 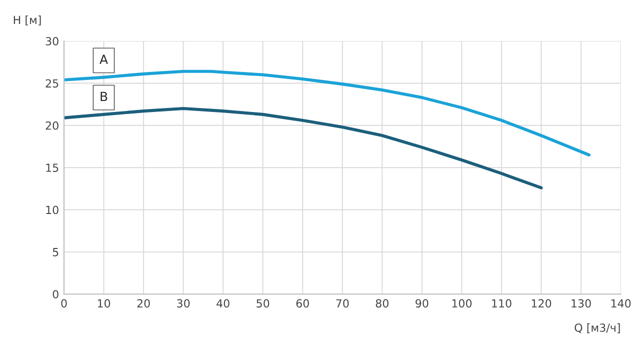 I want to click on x-axis-title: Q [м3/ч], so click(x=597, y=328).